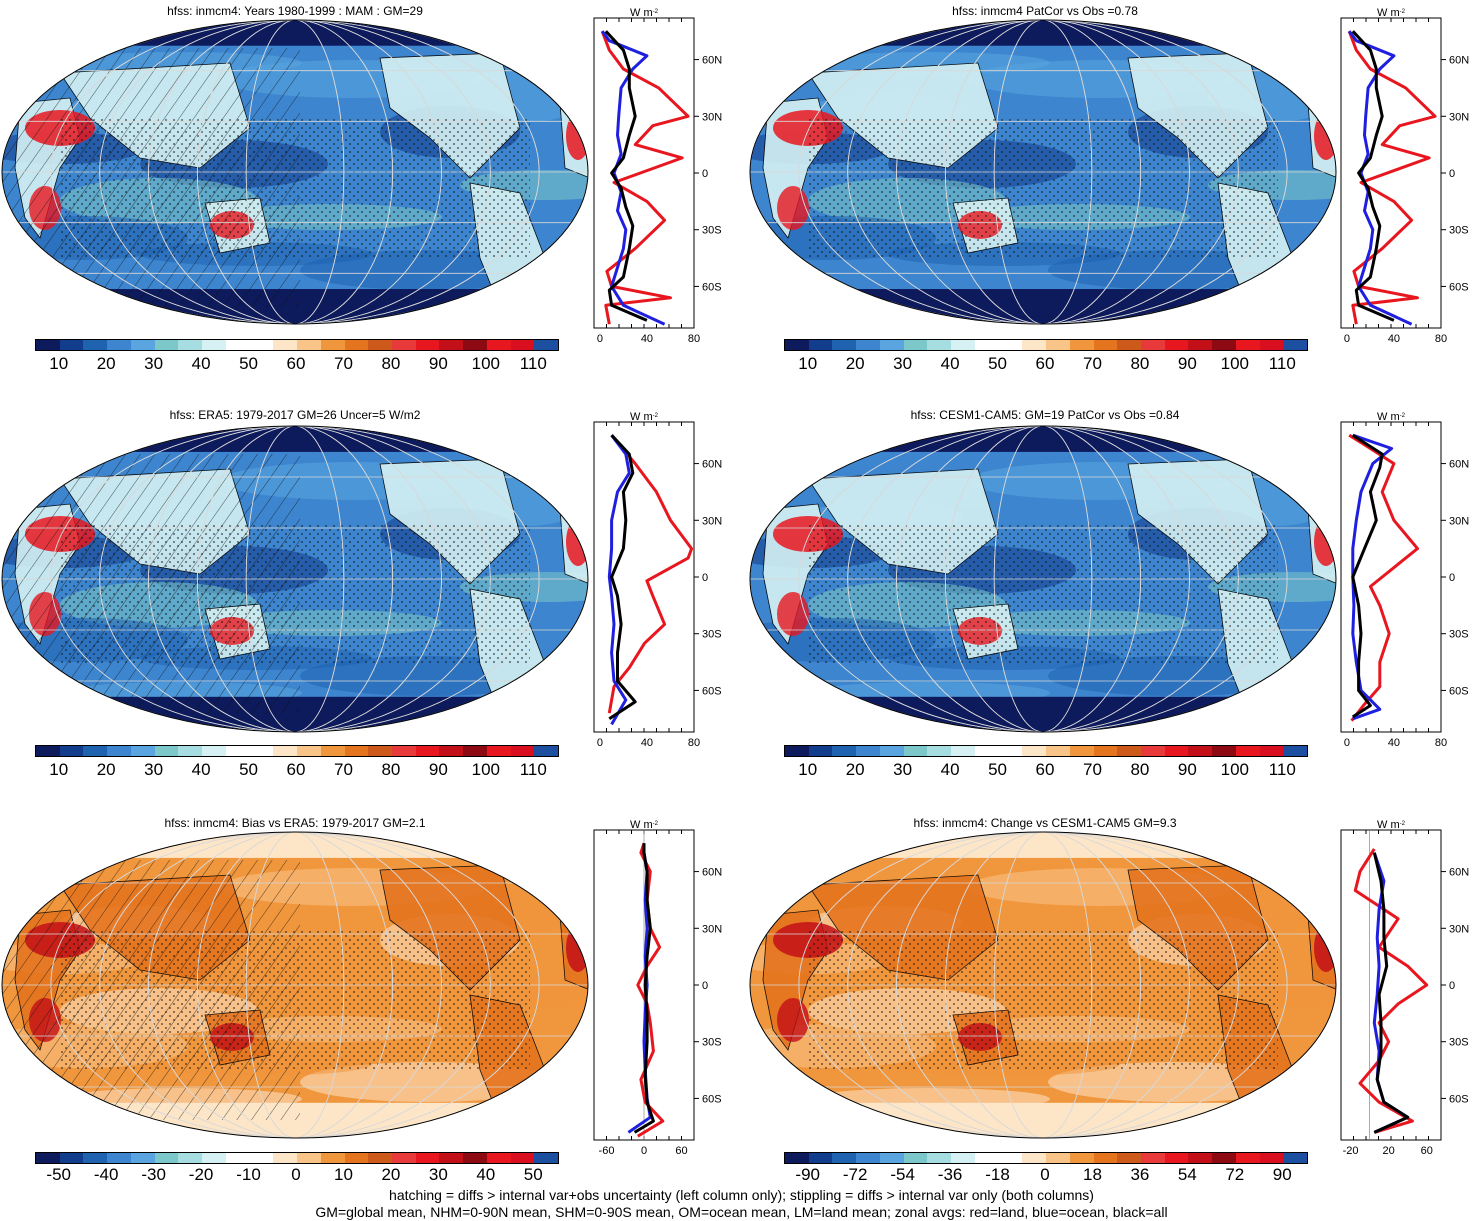 Image resolution: width=1483 pixels, height=1221 pixels. I want to click on colorbar-tick-label: -40, so click(106, 1174).